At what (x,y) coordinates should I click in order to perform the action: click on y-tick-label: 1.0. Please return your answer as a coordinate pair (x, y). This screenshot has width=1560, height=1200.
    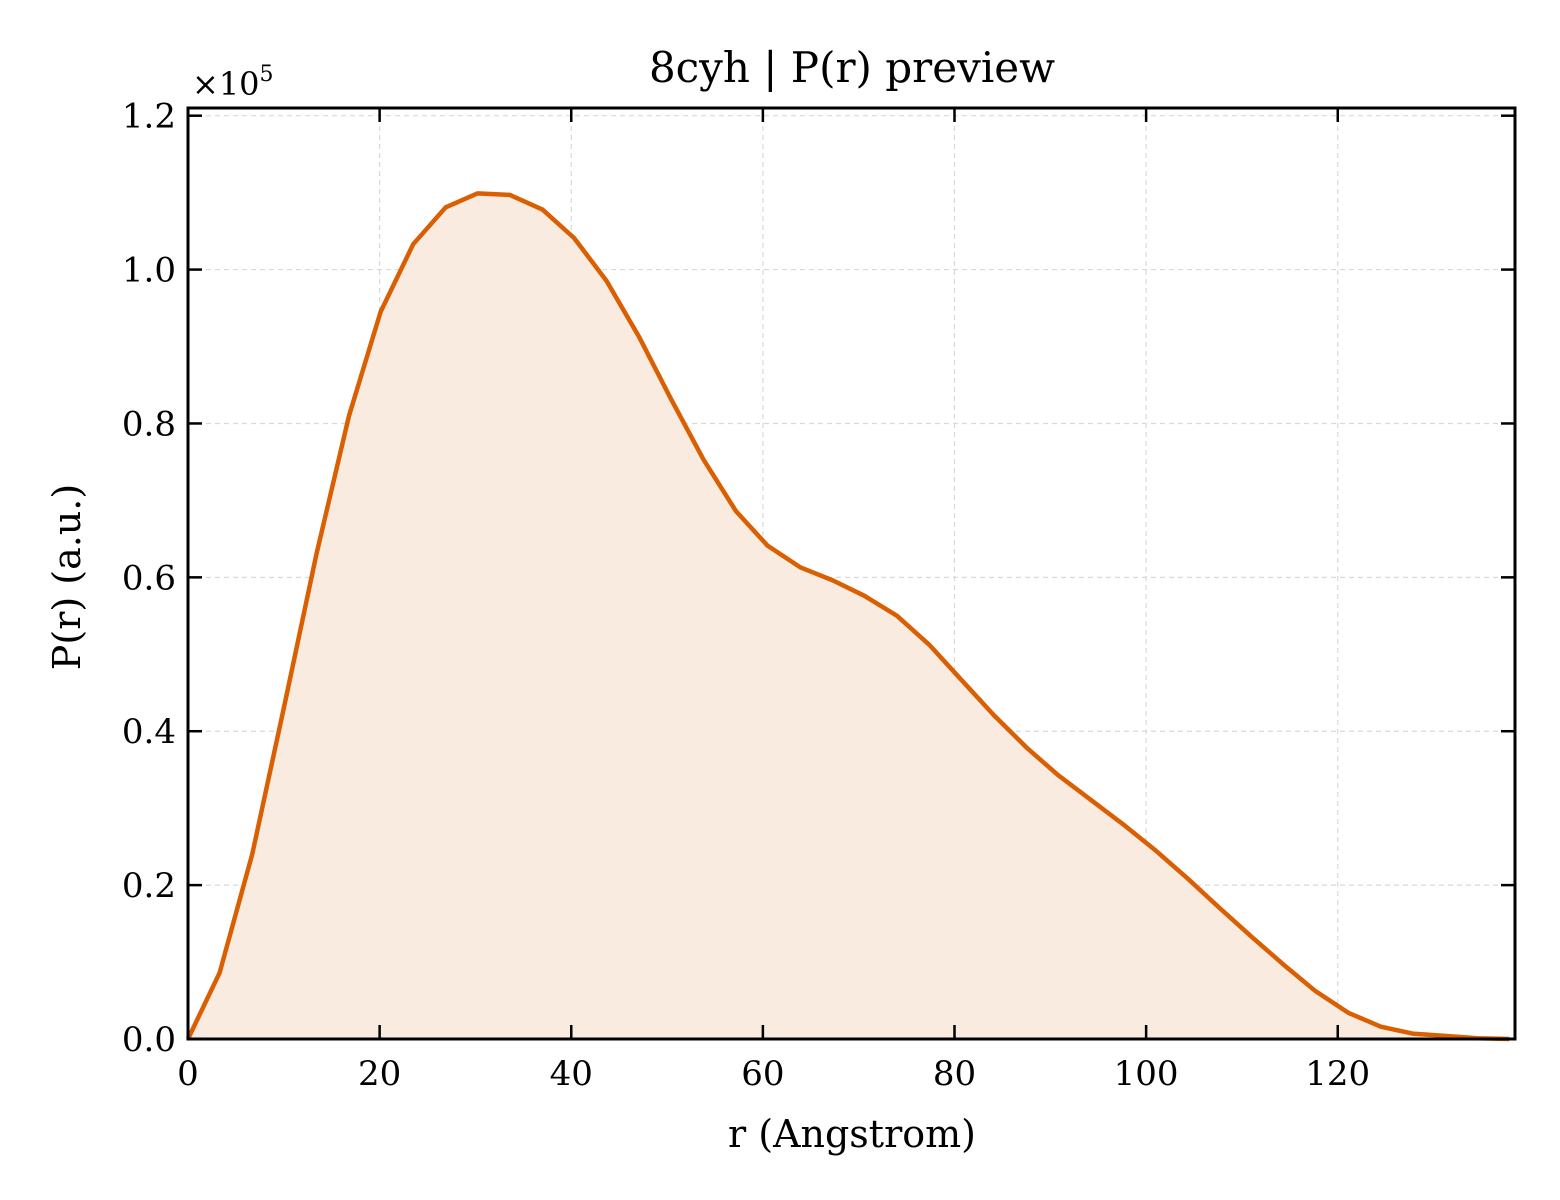
    Looking at the image, I should click on (149, 271).